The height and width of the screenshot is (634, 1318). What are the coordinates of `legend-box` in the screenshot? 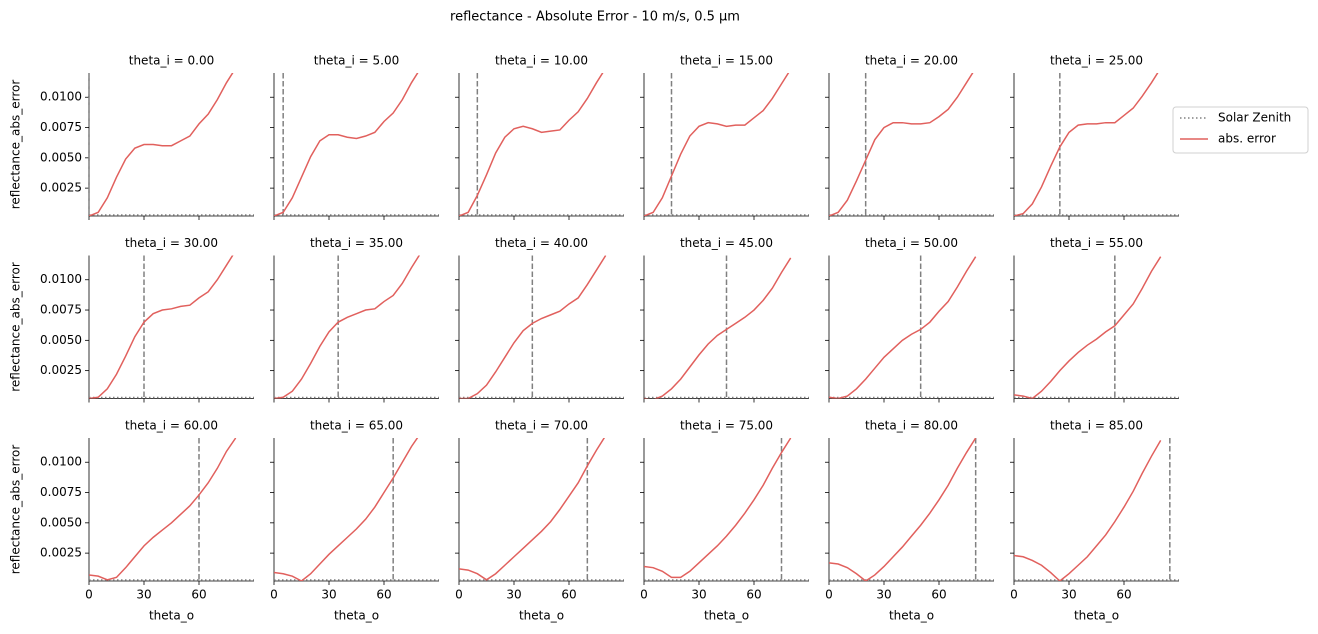 It's located at (1240, 130).